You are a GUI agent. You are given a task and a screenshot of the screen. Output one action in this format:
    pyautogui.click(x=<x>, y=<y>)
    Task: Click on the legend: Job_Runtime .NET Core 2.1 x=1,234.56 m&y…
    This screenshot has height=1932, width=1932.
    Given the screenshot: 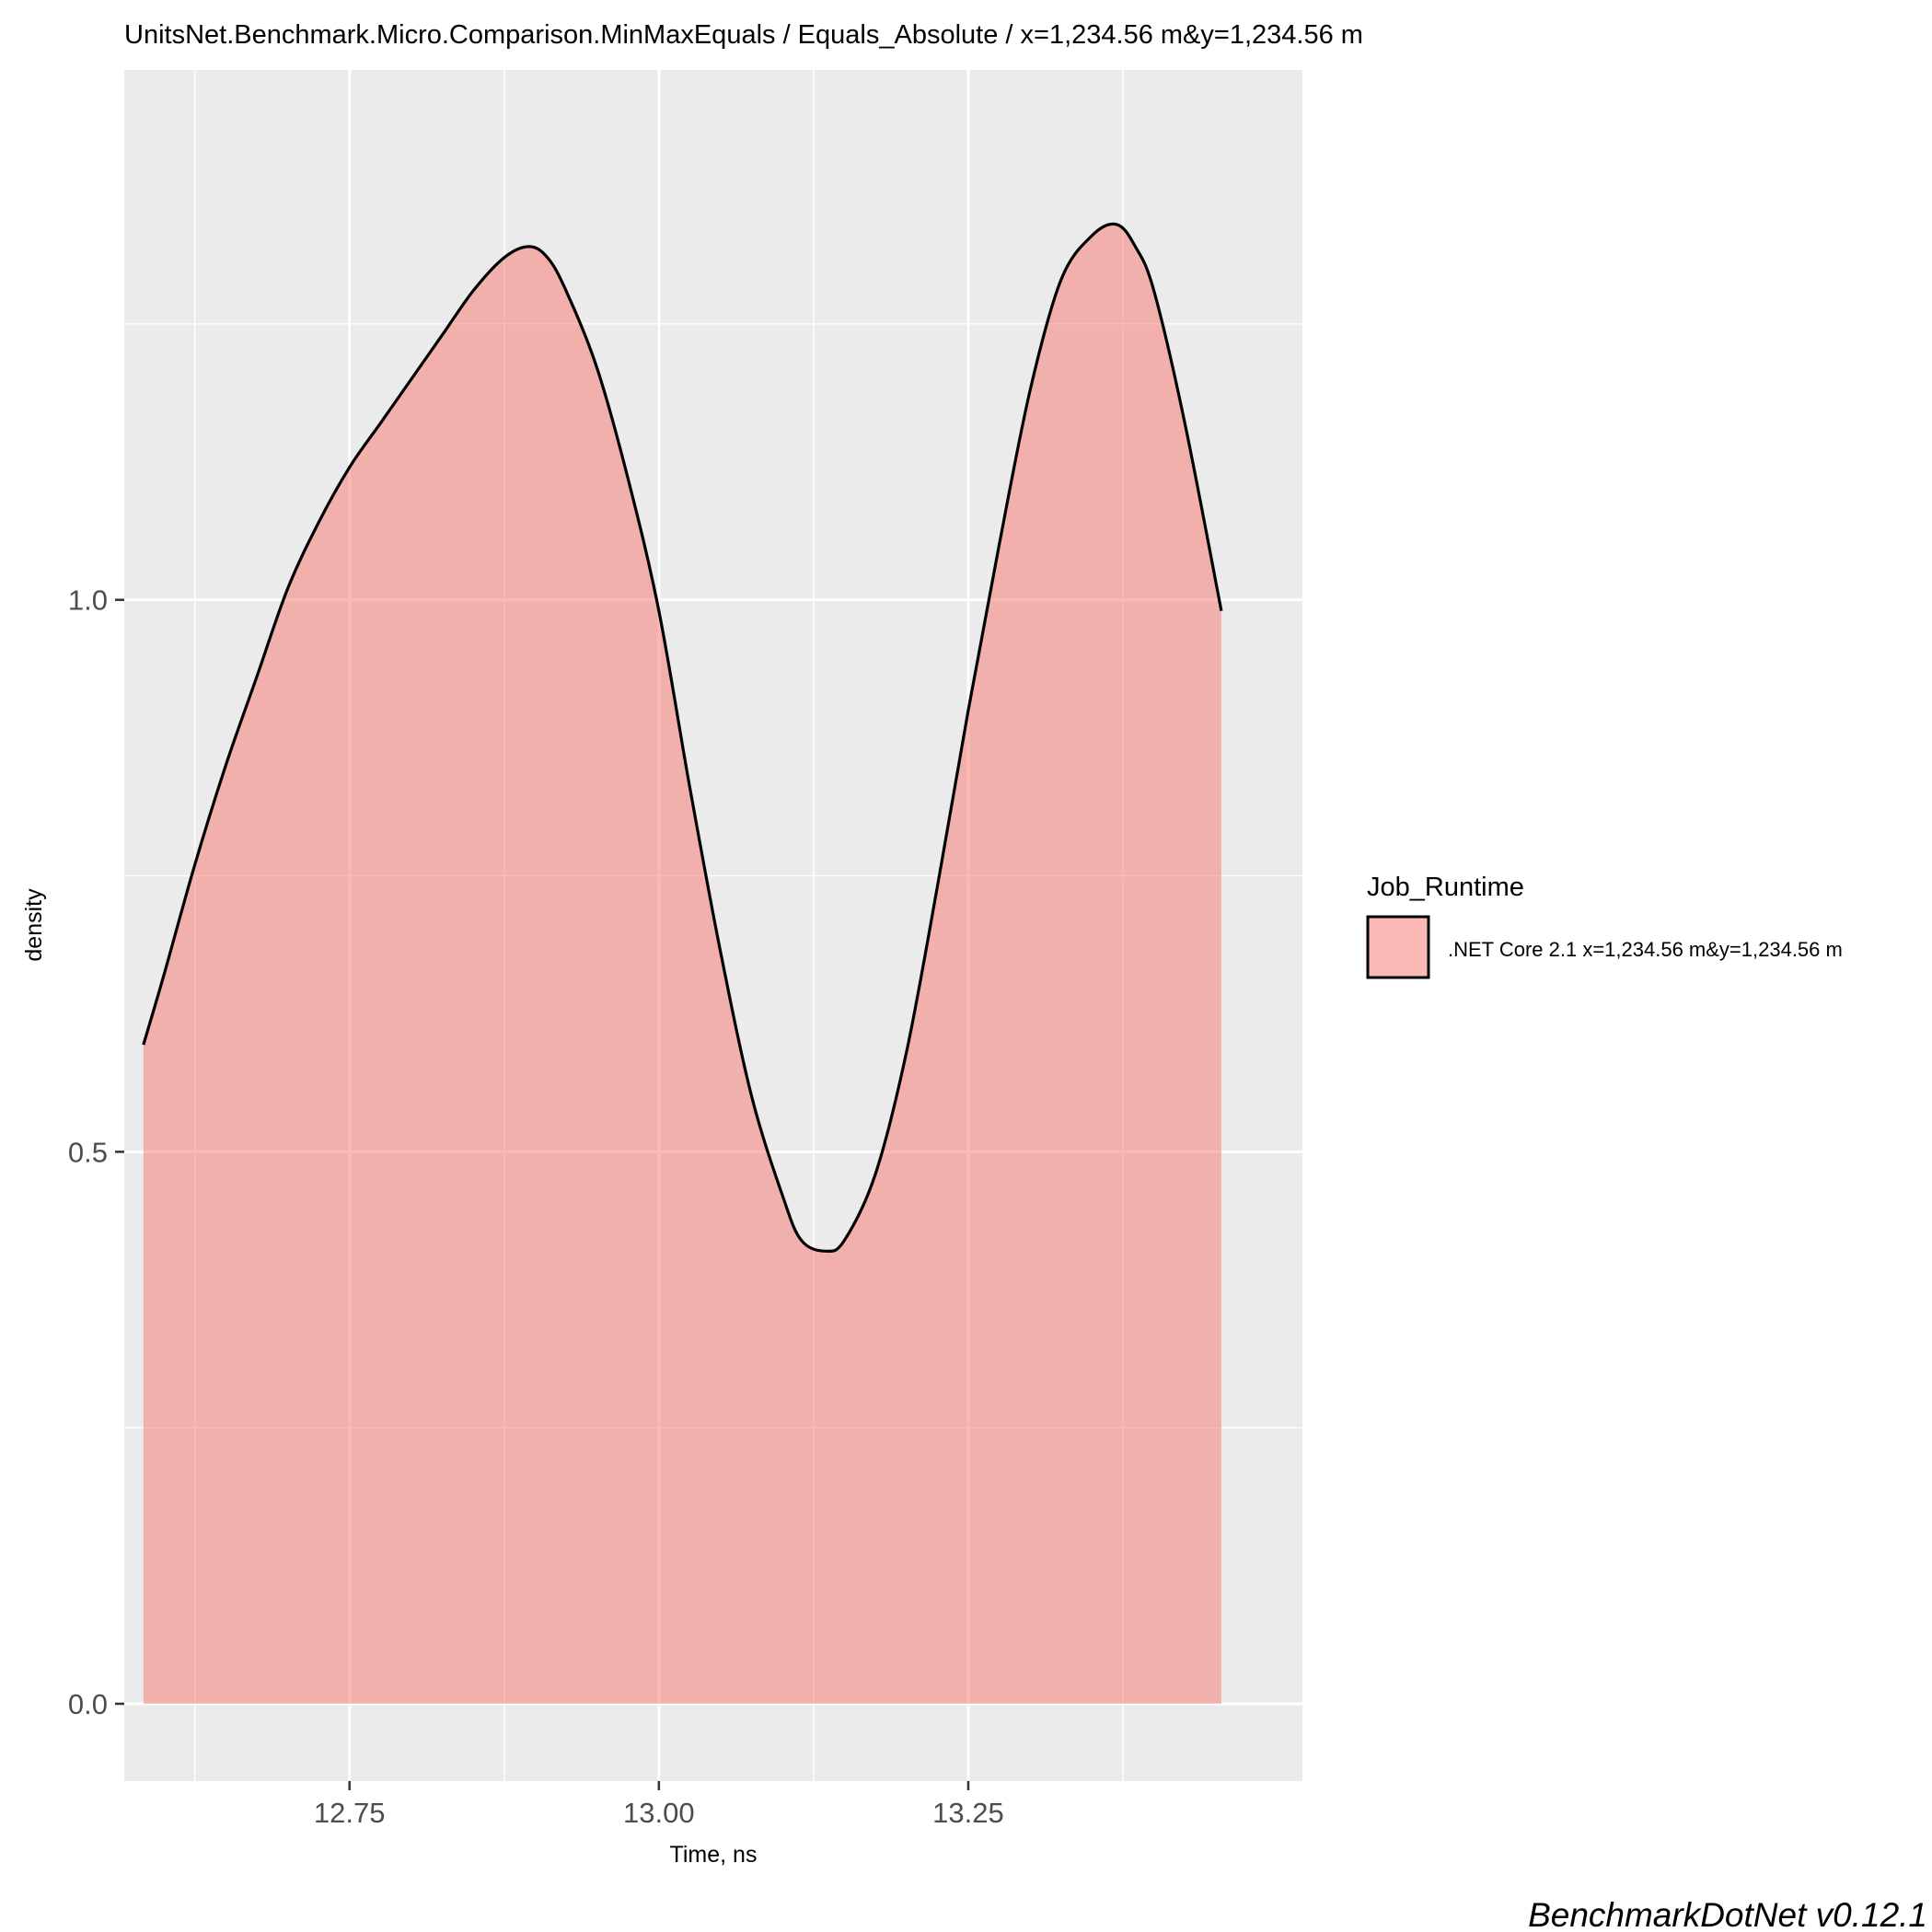 What is the action you would take?
    pyautogui.click(x=1605, y=926)
    